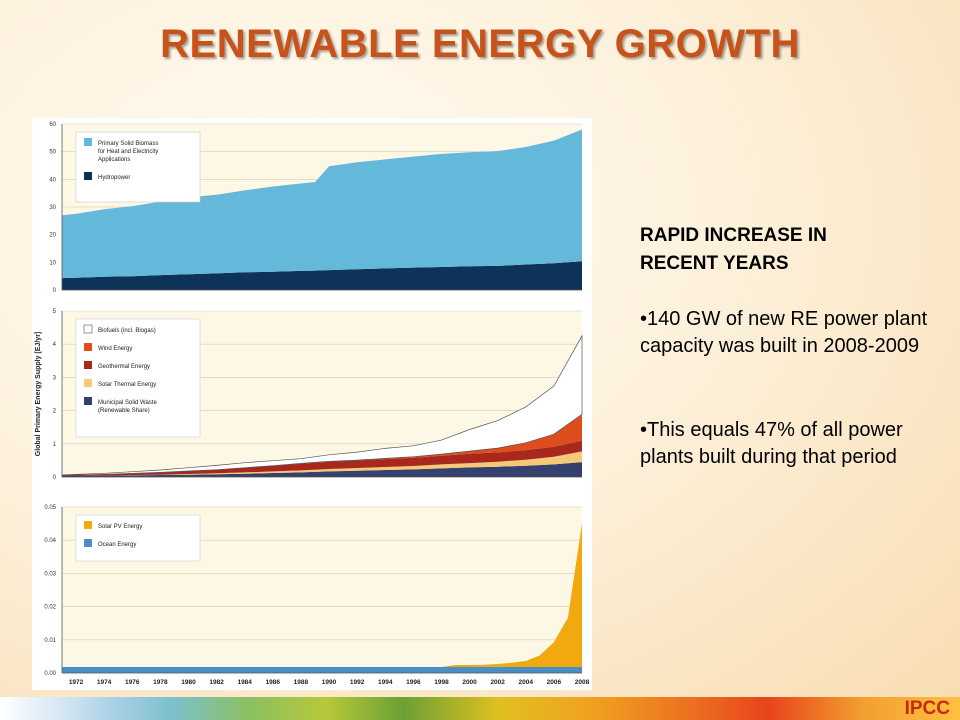 The height and width of the screenshot is (720, 960). Describe the element at coordinates (38, 394) in the screenshot. I see `y-axis-label: Global Primary Energy Supply [EJ/yr]` at that location.